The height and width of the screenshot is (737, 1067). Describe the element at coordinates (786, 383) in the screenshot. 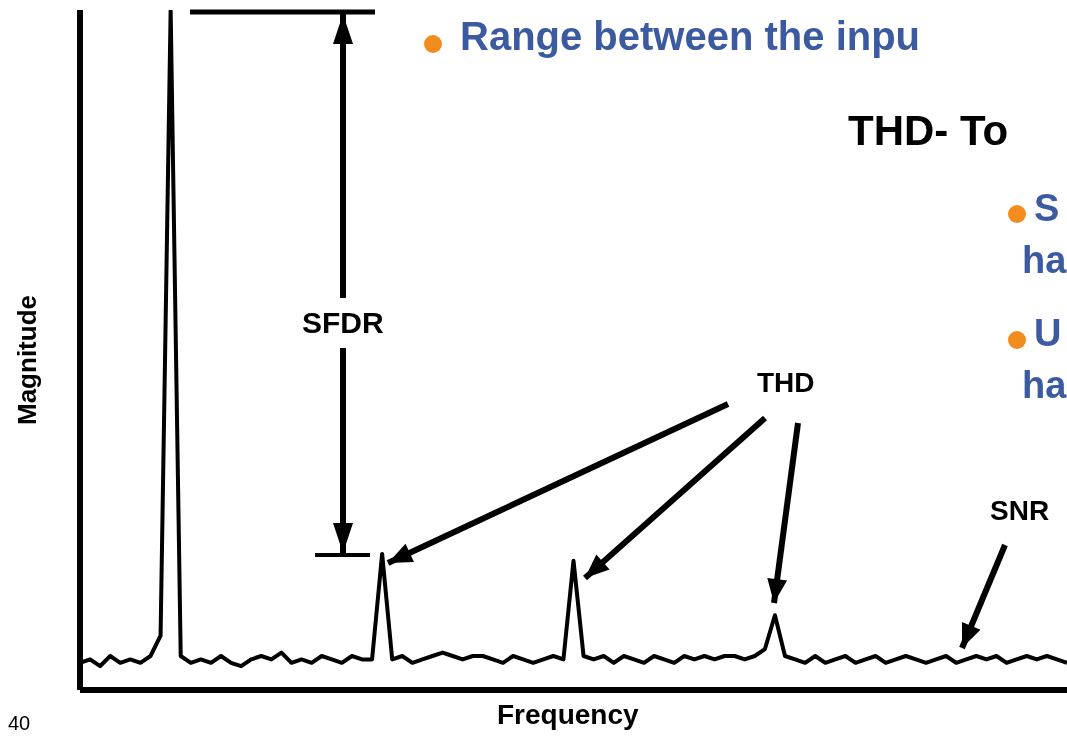

I see `annotation: THD` at that location.